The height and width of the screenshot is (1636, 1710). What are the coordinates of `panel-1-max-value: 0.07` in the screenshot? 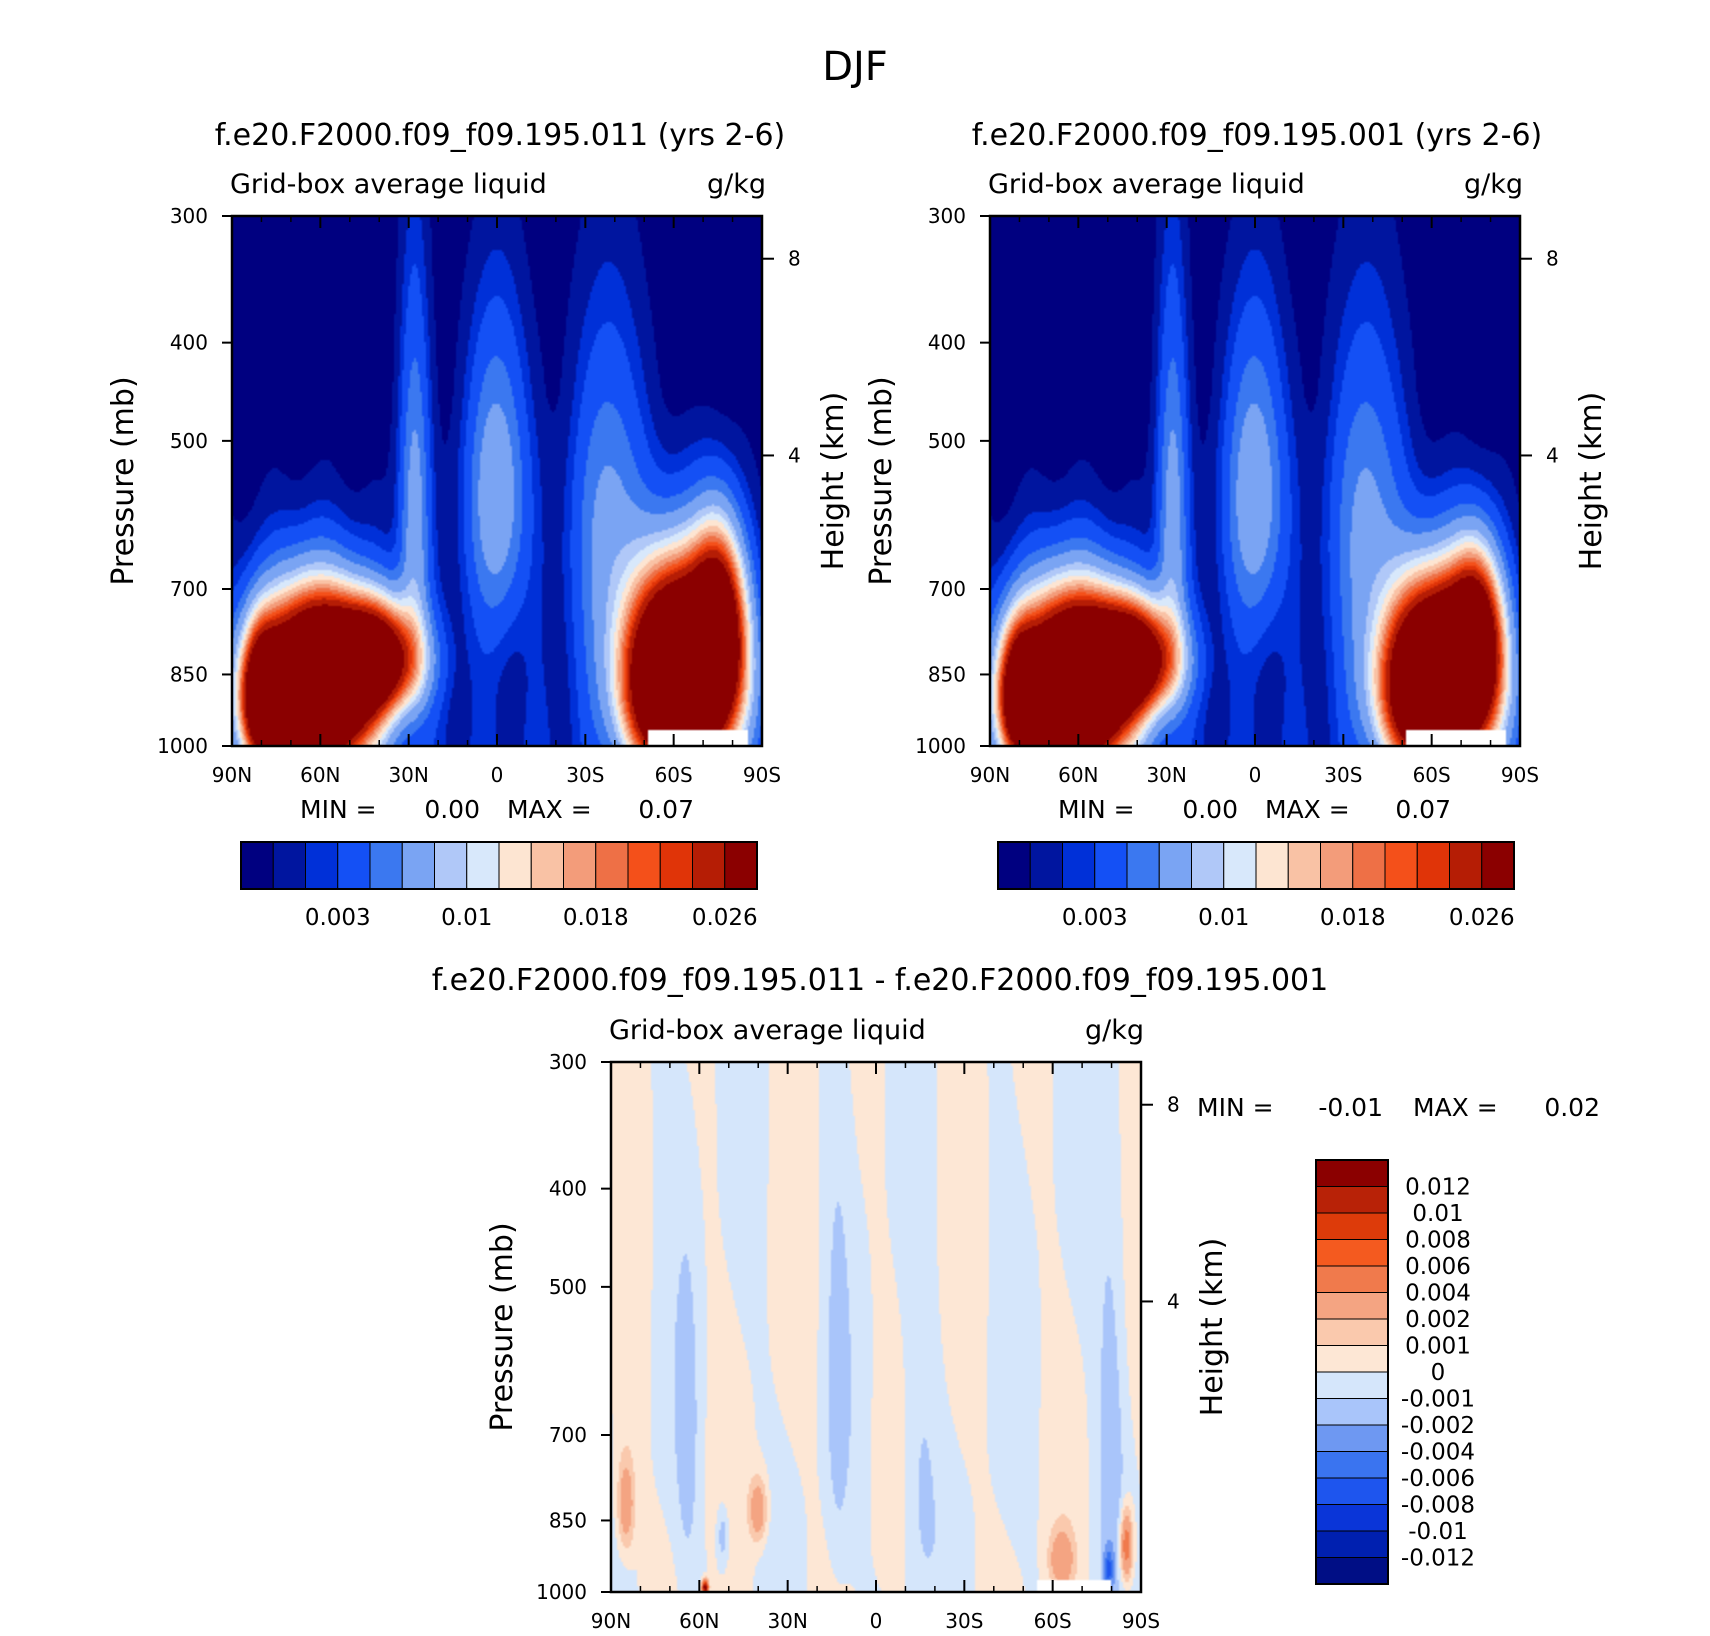 It's located at (666, 809).